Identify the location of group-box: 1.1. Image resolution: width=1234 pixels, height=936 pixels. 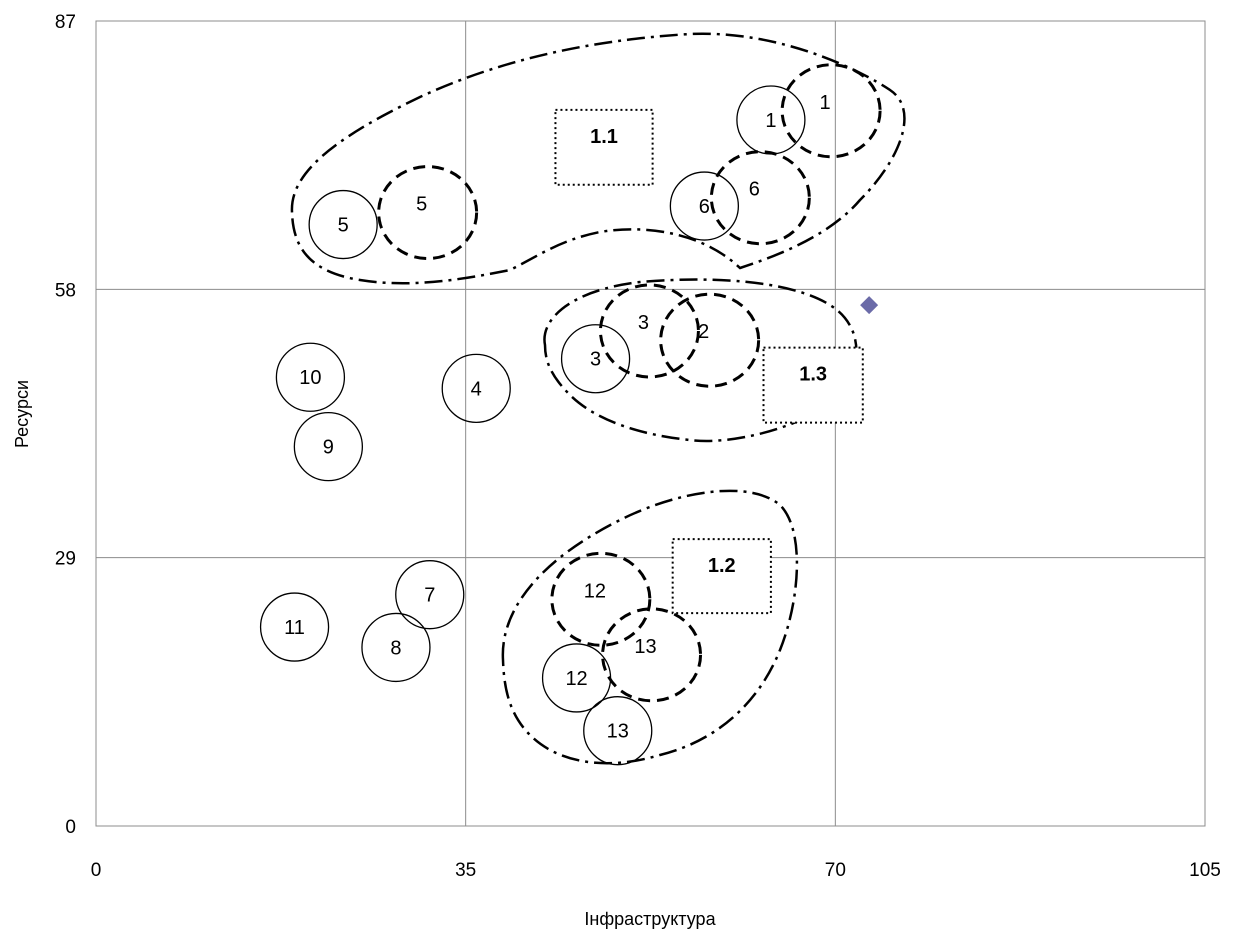
(604, 147).